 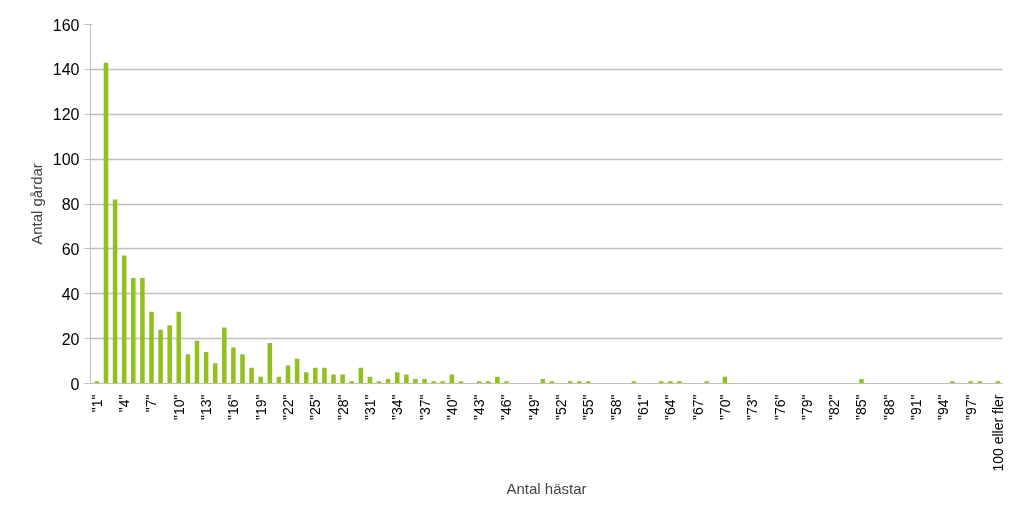 I want to click on x-tick-label: "40", so click(x=451, y=407).